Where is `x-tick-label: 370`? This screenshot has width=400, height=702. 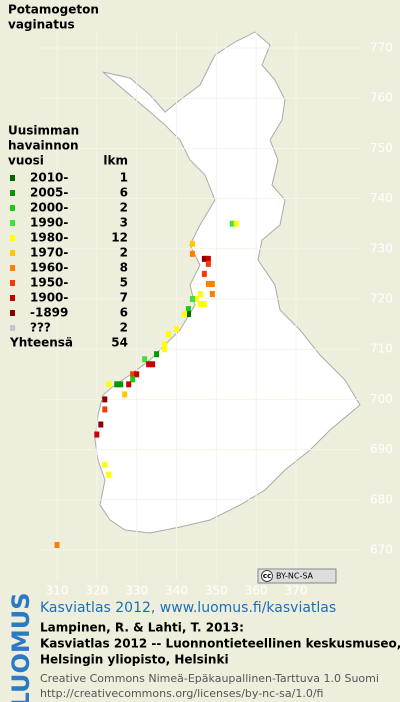
x-tick-label: 370 is located at coordinates (296, 591).